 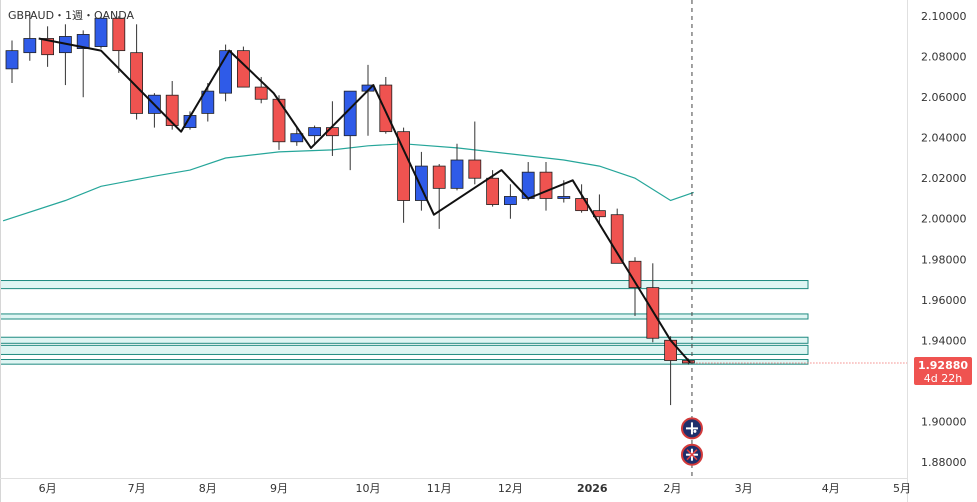 I want to click on x-tick-label: 4月, so click(x=831, y=488).